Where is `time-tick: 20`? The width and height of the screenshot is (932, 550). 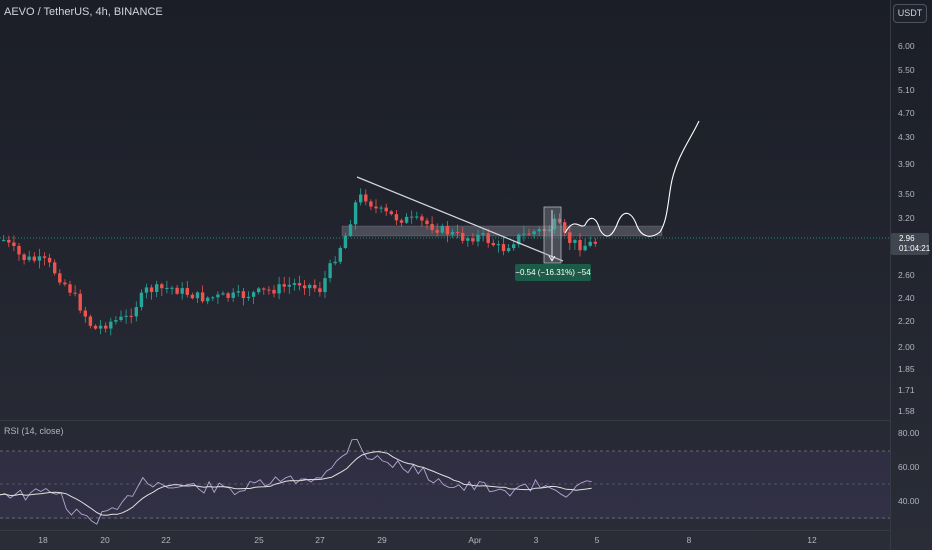 time-tick: 20 is located at coordinates (105, 540).